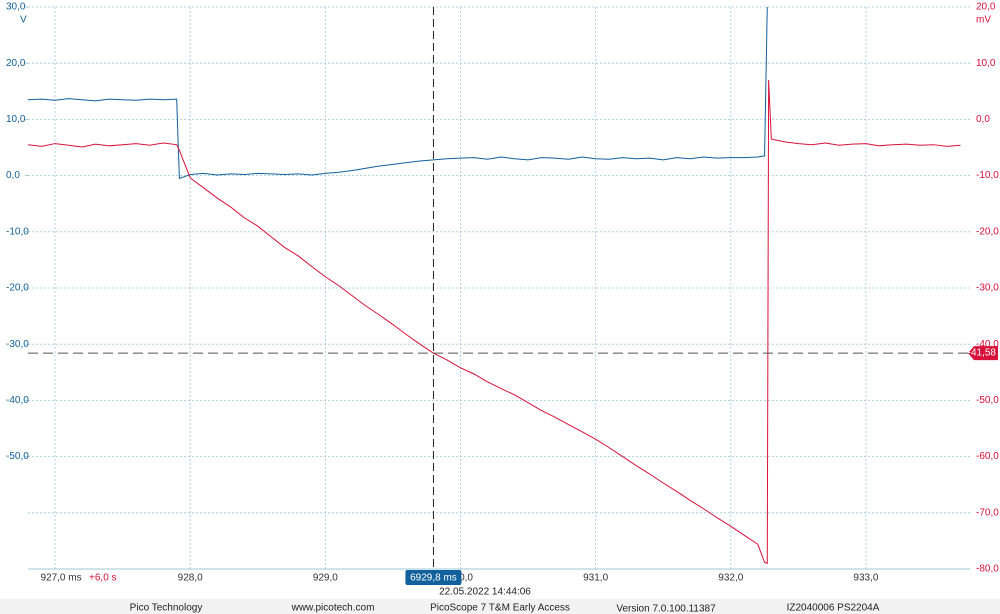 This screenshot has height=614, width=1000. I want to click on footer-company: Pico Technology, so click(166, 608).